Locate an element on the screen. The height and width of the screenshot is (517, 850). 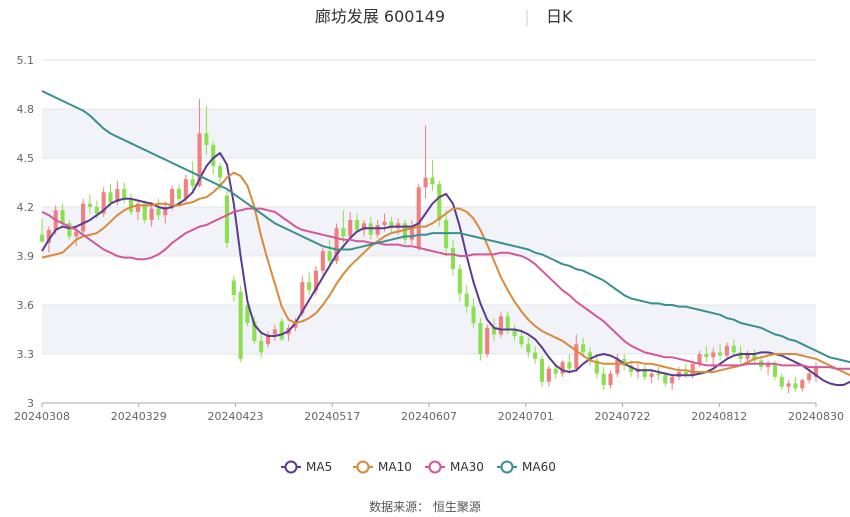
legend-item-ma10: MA10 is located at coordinates (382, 467).